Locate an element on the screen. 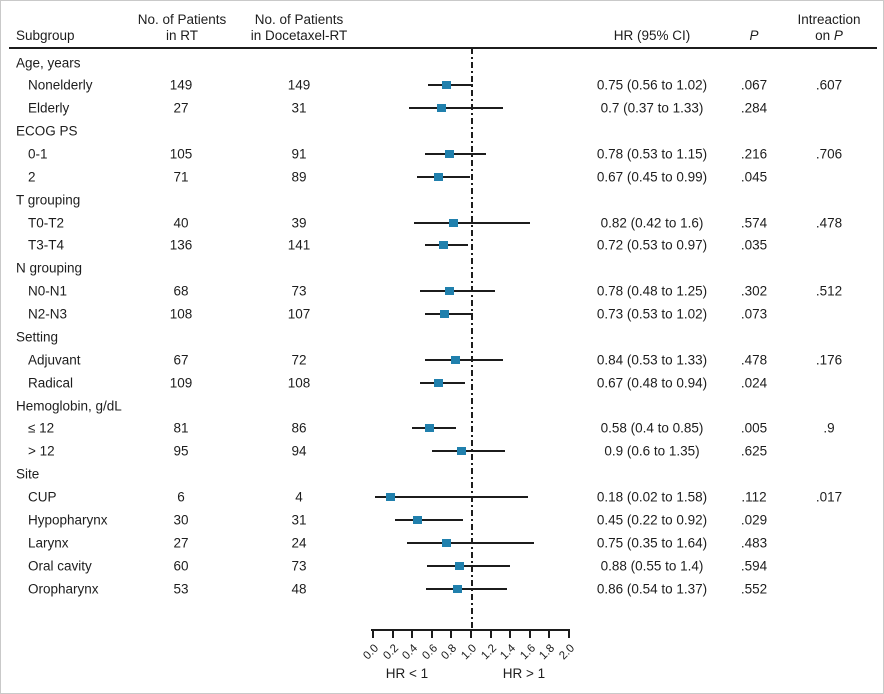 The height and width of the screenshot is (694, 884). column-header-docetaxel-rt: No. of Patients in Docetaxel-RT is located at coordinates (299, 27).